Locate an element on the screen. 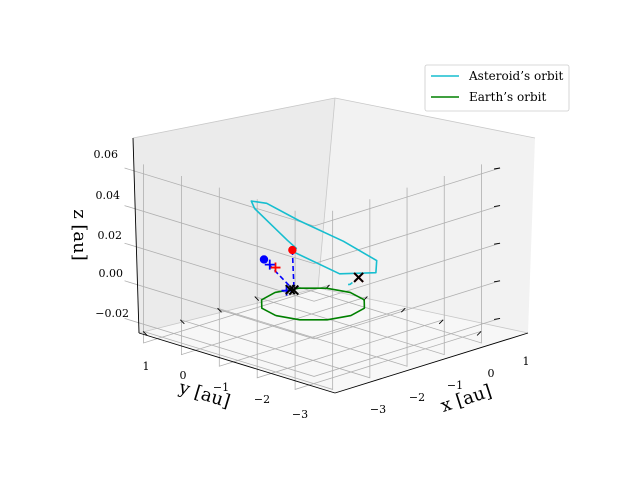  y-tick-labels: 1 0 −1 −2 −3 is located at coordinates (226, 390).